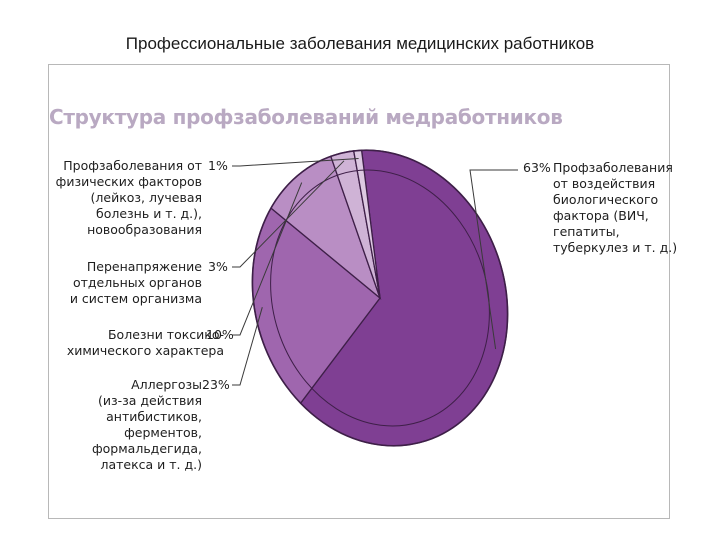 Image resolution: width=720 pixels, height=540 pixels. Describe the element at coordinates (306, 117) in the screenshot. I see `chart-title: Структура профзаболеваний медработников` at that location.